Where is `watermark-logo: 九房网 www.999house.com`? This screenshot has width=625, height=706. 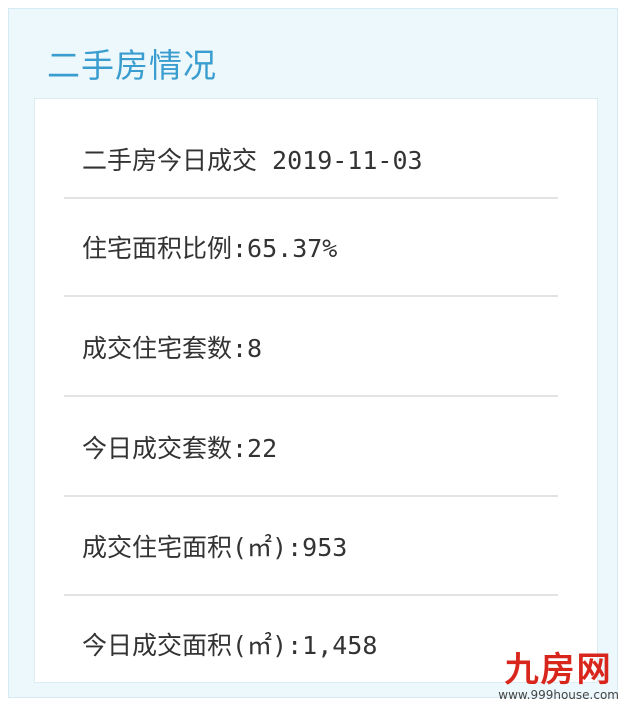 watermark-logo: 九房网 www.999house.com is located at coordinates (558, 677).